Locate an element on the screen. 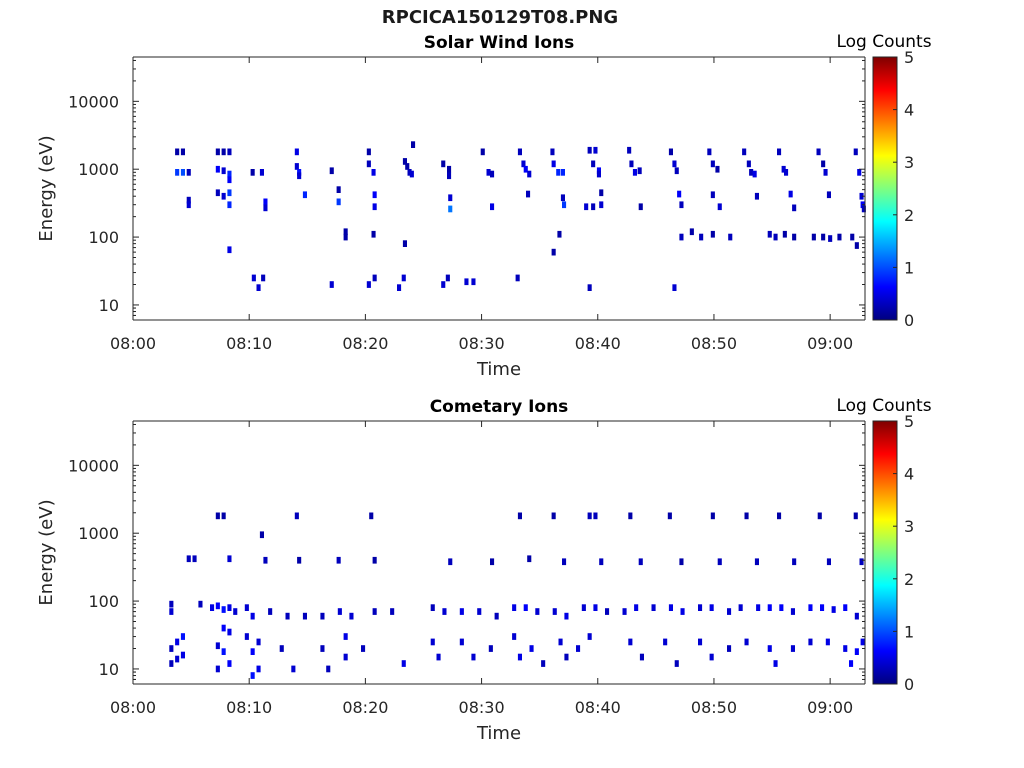 This screenshot has width=1024, height=768. y-axis-label: Energy (eV) is located at coordinates (46, 552).